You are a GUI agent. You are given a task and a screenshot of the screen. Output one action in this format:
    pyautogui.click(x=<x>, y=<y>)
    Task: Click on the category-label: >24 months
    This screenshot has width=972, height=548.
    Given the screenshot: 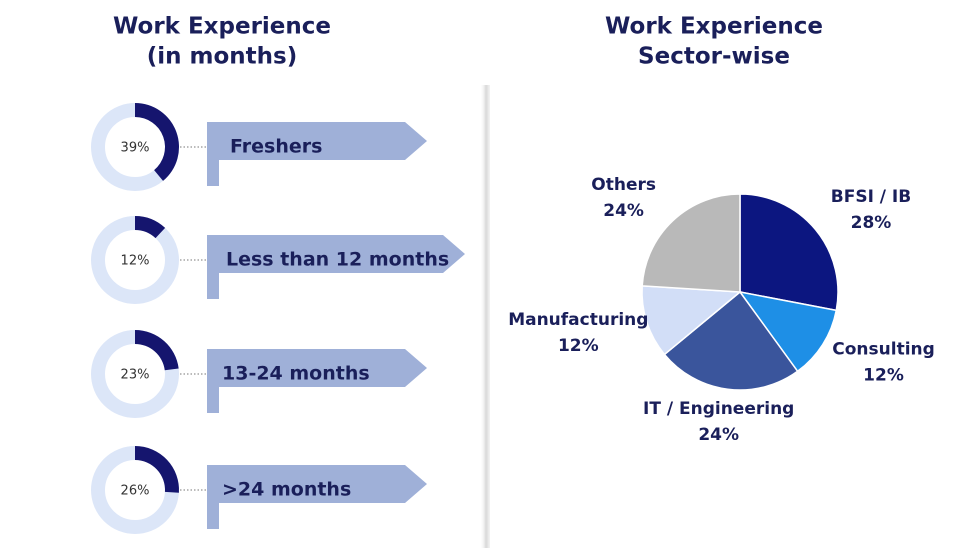 What is the action you would take?
    pyautogui.click(x=286, y=490)
    